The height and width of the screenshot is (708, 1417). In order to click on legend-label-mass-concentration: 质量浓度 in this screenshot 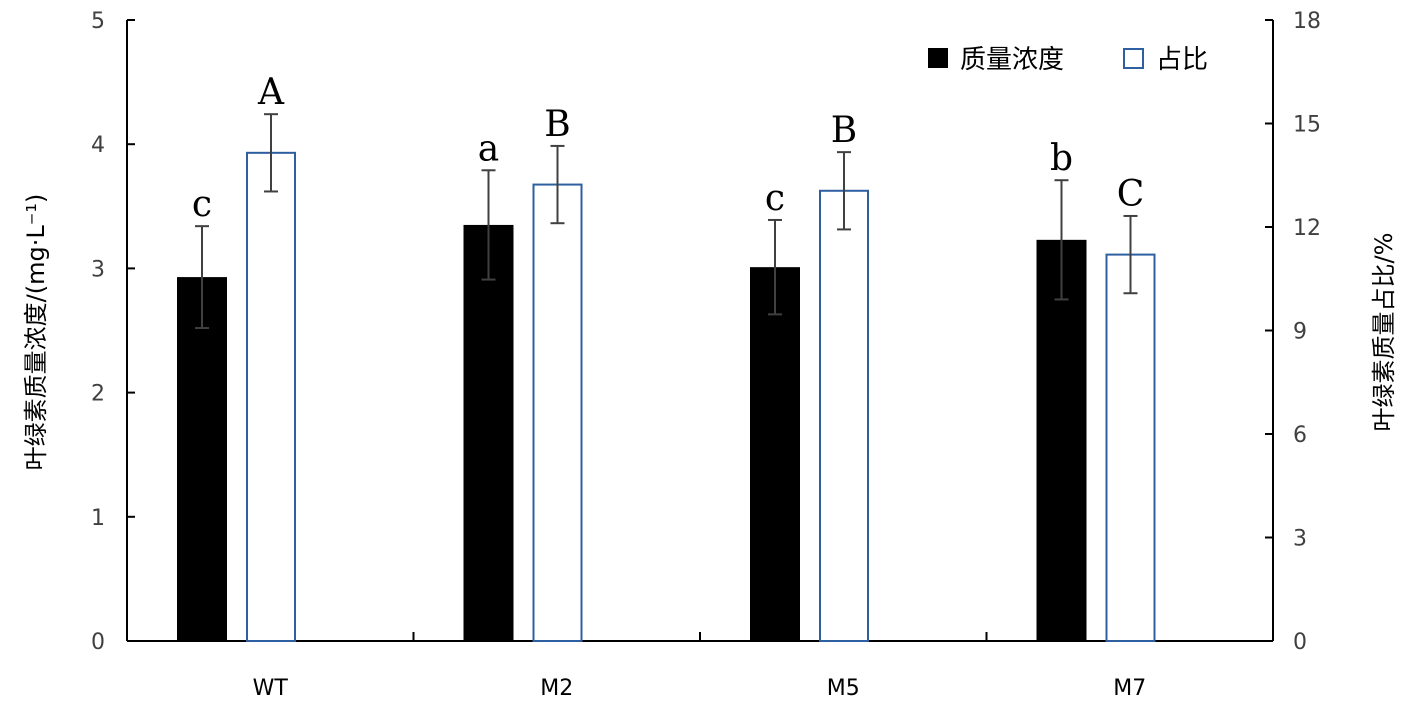, I will do `click(1012, 60)`.